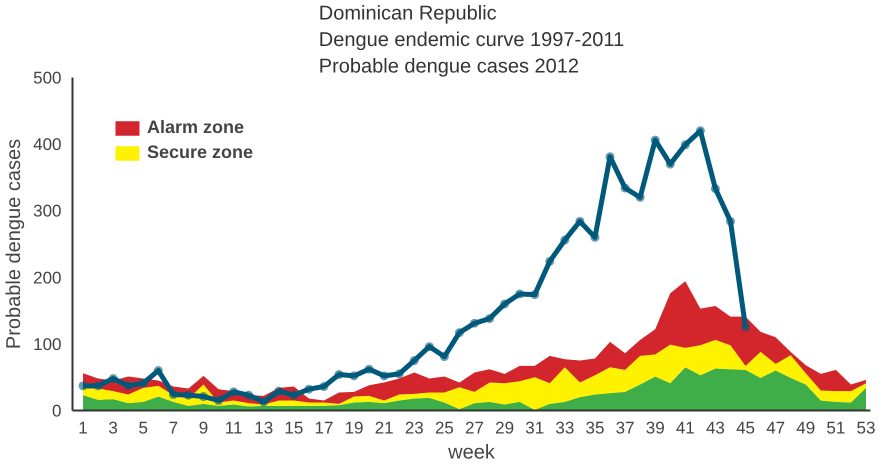  What do you see at coordinates (655, 428) in the screenshot?
I see `x-tick-label: 39` at bounding box center [655, 428].